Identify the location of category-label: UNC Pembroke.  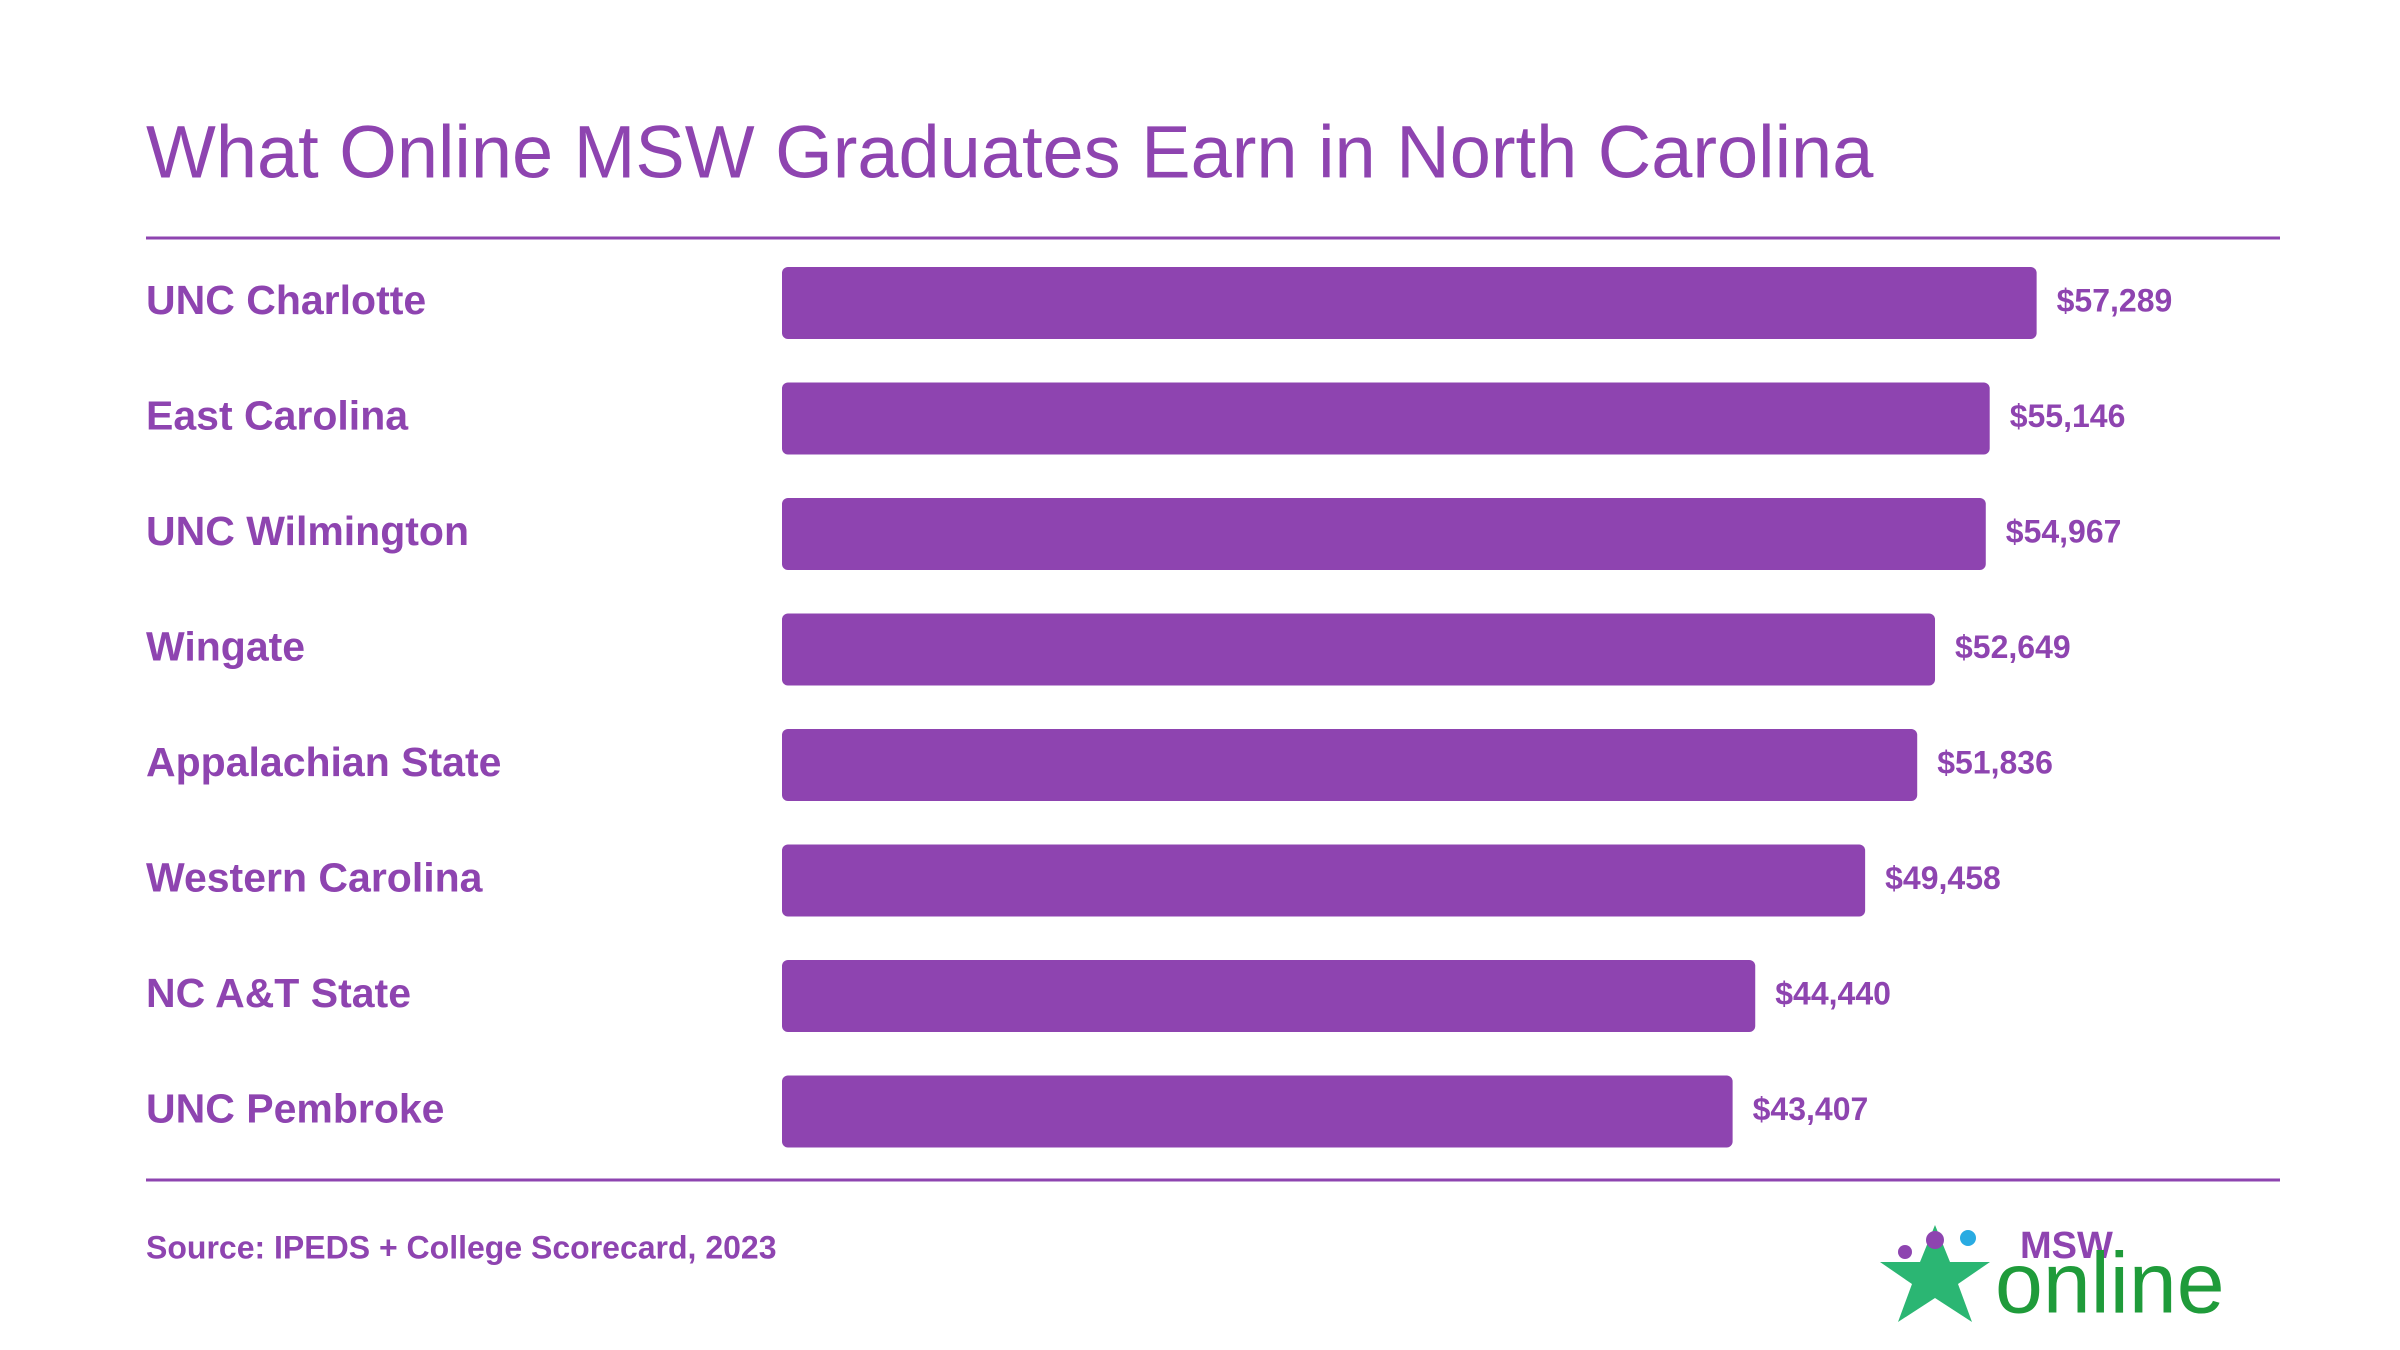
(295, 1108).